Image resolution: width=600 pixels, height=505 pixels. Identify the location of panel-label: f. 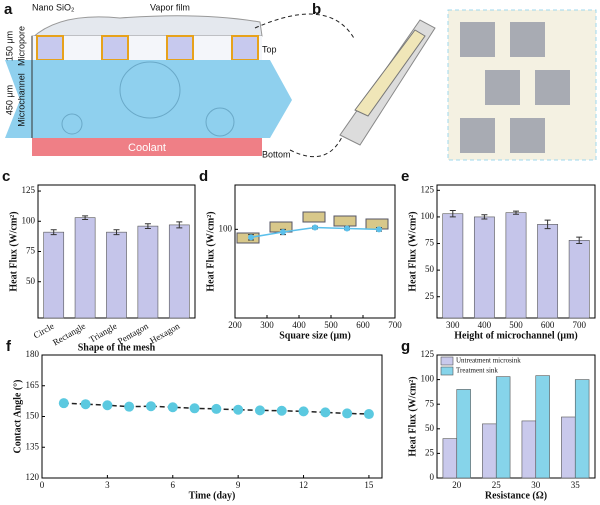
(9, 346).